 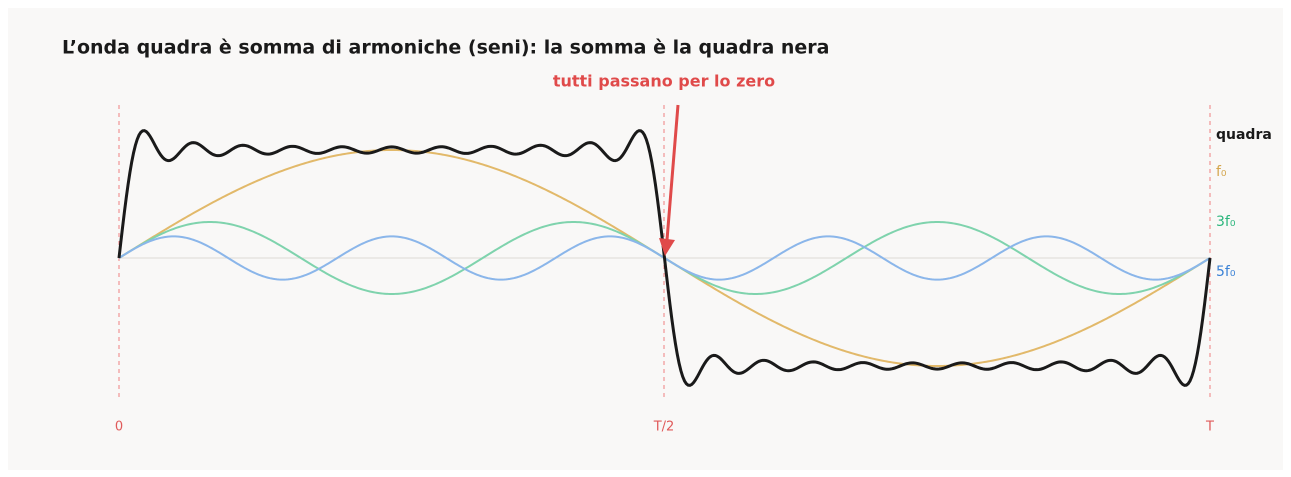 What do you see at coordinates (1244, 135) in the screenshot?
I see `legend-square: quadra` at bounding box center [1244, 135].